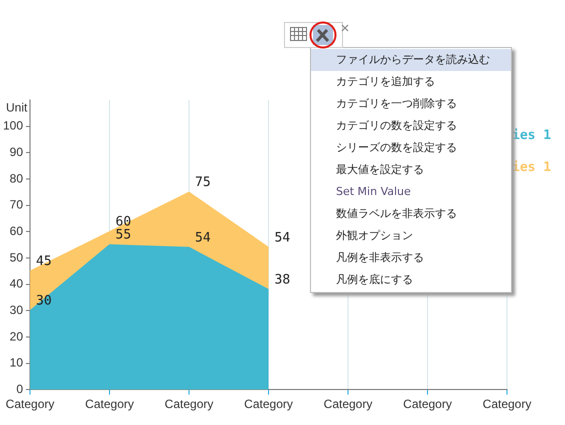 This screenshot has width=565, height=425. Describe the element at coordinates (374, 280) in the screenshot. I see `annotation: 凡例を底にする` at that location.